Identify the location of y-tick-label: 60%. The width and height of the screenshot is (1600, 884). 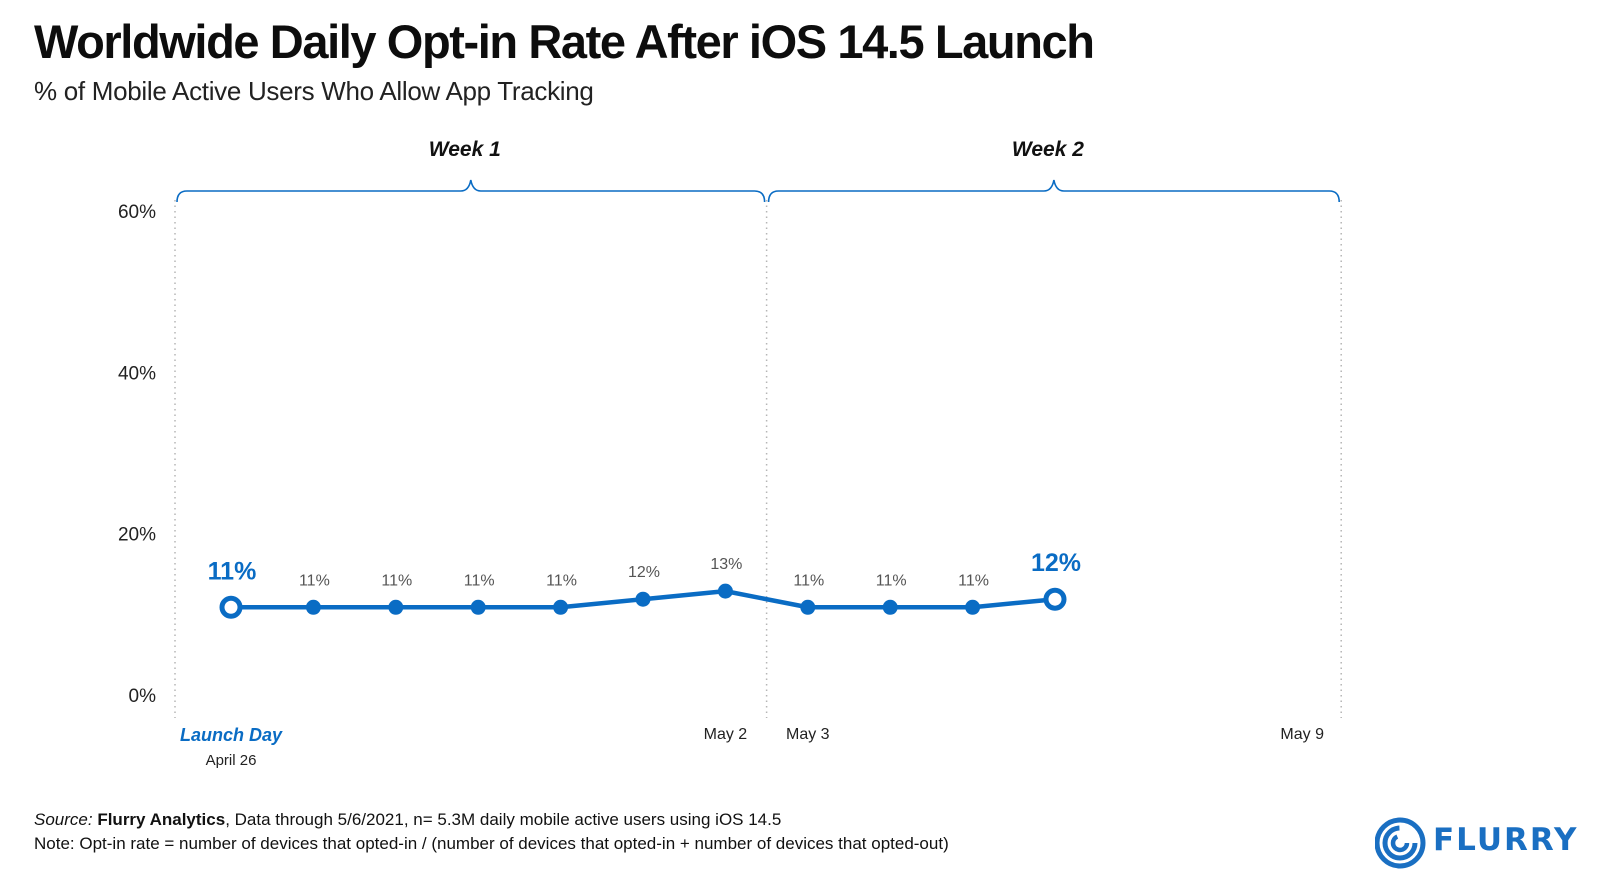
(137, 212).